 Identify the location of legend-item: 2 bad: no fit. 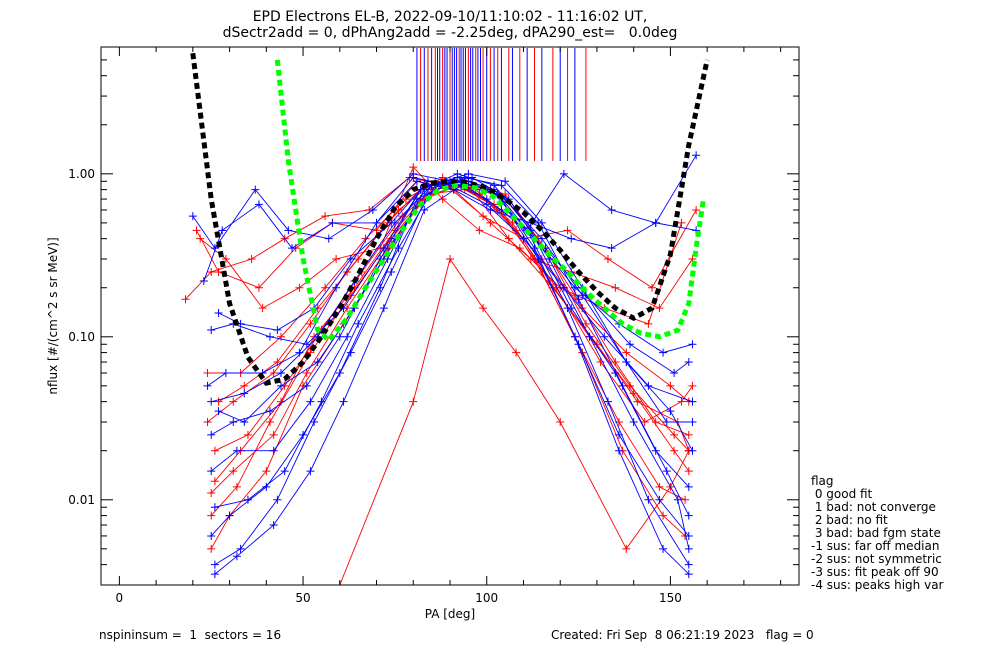
(849, 520).